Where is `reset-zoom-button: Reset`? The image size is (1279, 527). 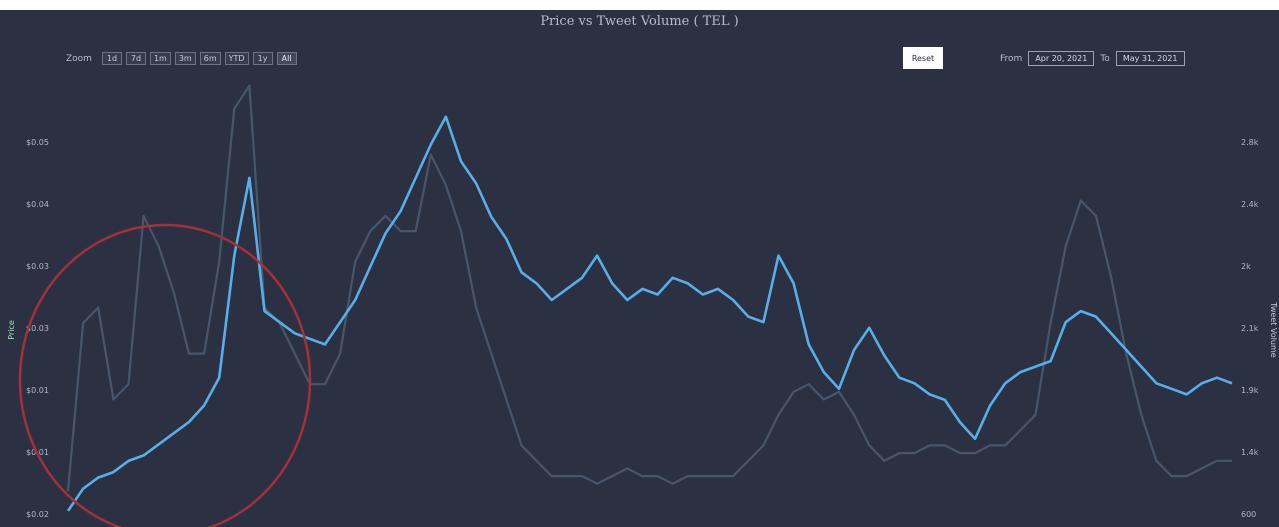 reset-zoom-button: Reset is located at coordinates (923, 58).